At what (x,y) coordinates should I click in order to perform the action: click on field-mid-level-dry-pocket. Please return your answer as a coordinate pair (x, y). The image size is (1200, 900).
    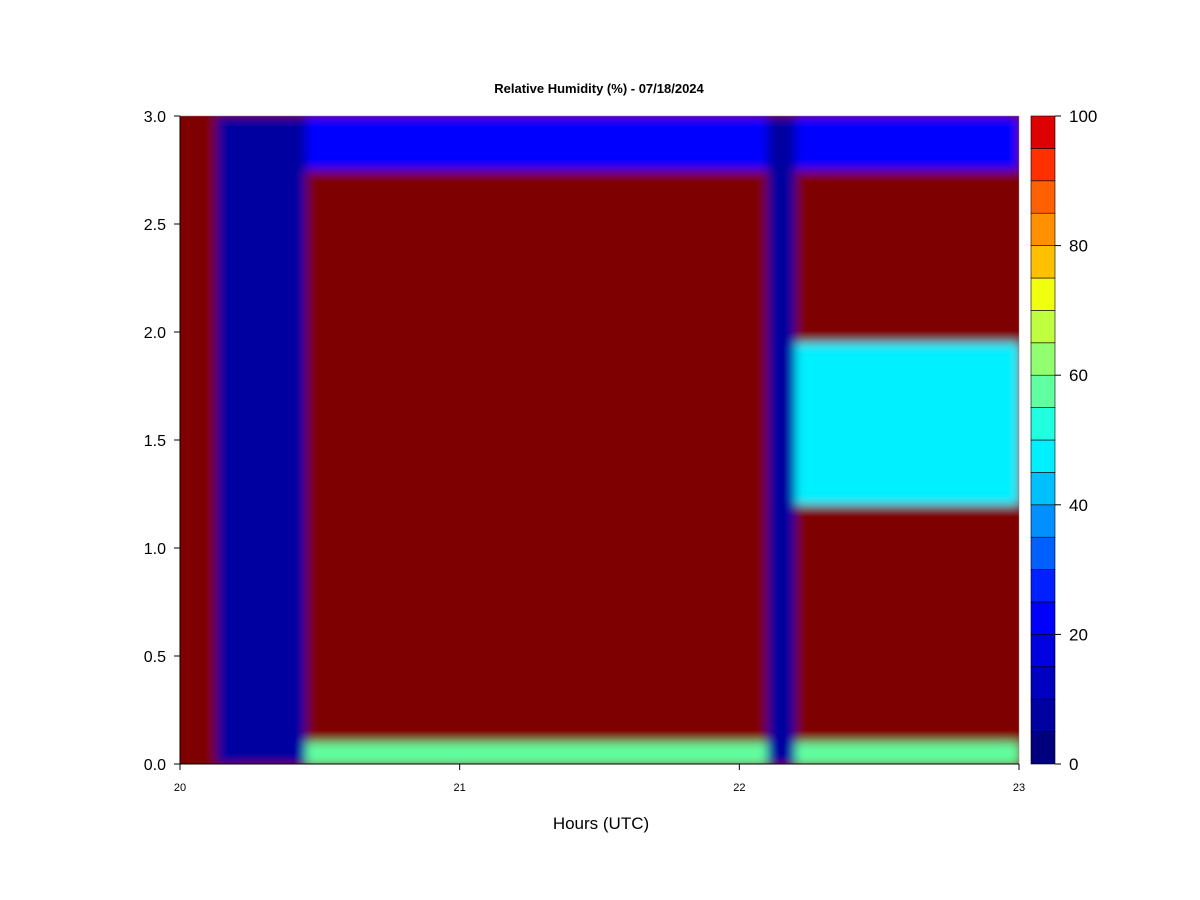
    Looking at the image, I should click on (907, 423).